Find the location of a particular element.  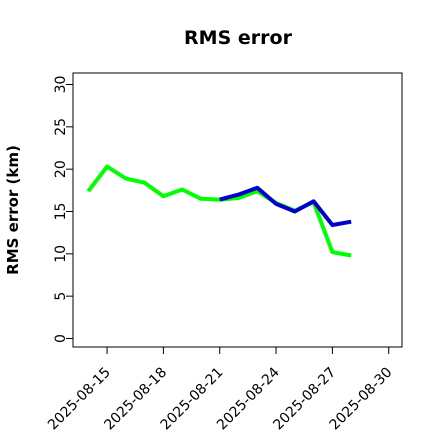

series-1-line is located at coordinates (219, 211).